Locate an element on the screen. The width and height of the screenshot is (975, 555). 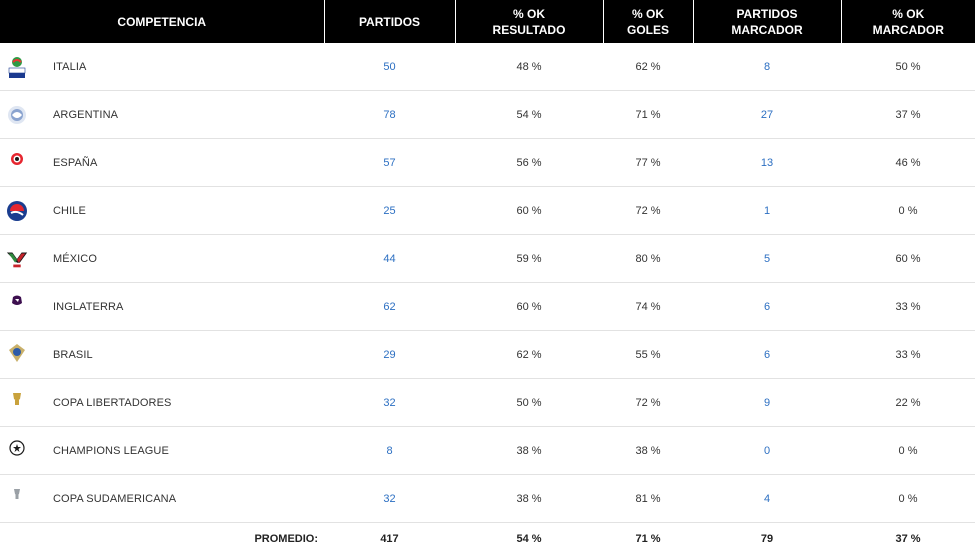
ok-goles-cell: 77 % is located at coordinates (648, 163).